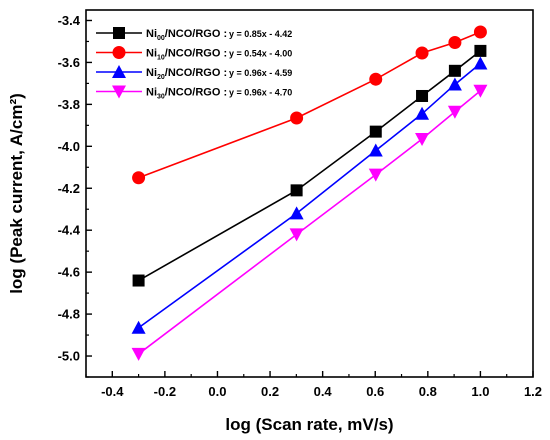  What do you see at coordinates (270, 391) in the screenshot?
I see `x-tick-label: 0.2` at bounding box center [270, 391].